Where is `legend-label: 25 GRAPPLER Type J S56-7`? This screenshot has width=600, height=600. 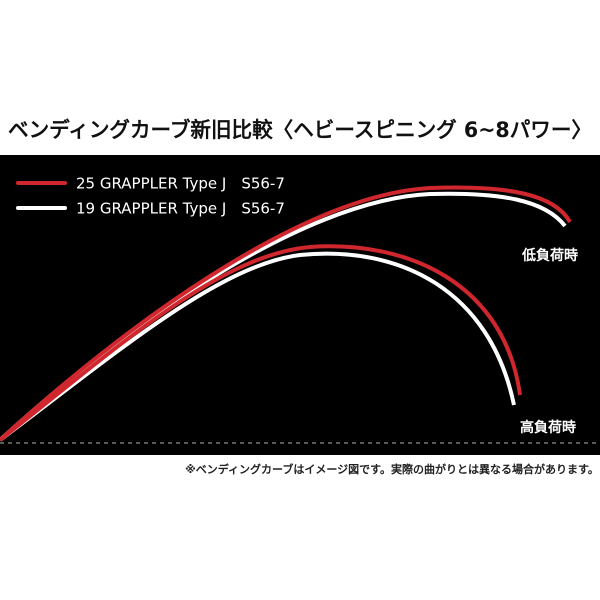
legend-label: 25 GRAPPLER Type J S56-7 is located at coordinates (180, 184).